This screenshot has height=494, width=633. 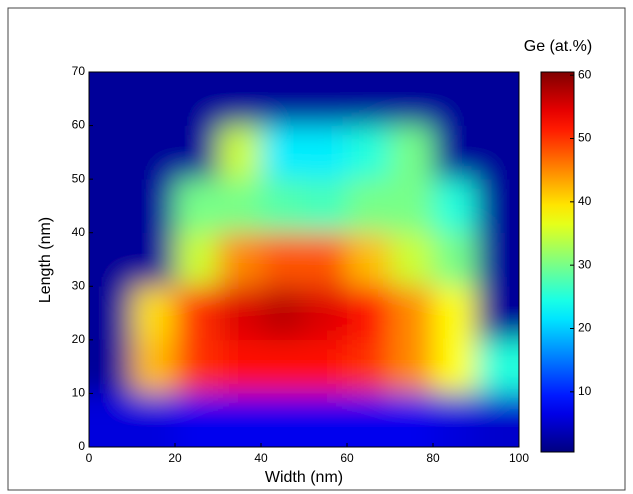 What do you see at coordinates (79, 285) in the screenshot?
I see `y-tick-label: 30` at bounding box center [79, 285].